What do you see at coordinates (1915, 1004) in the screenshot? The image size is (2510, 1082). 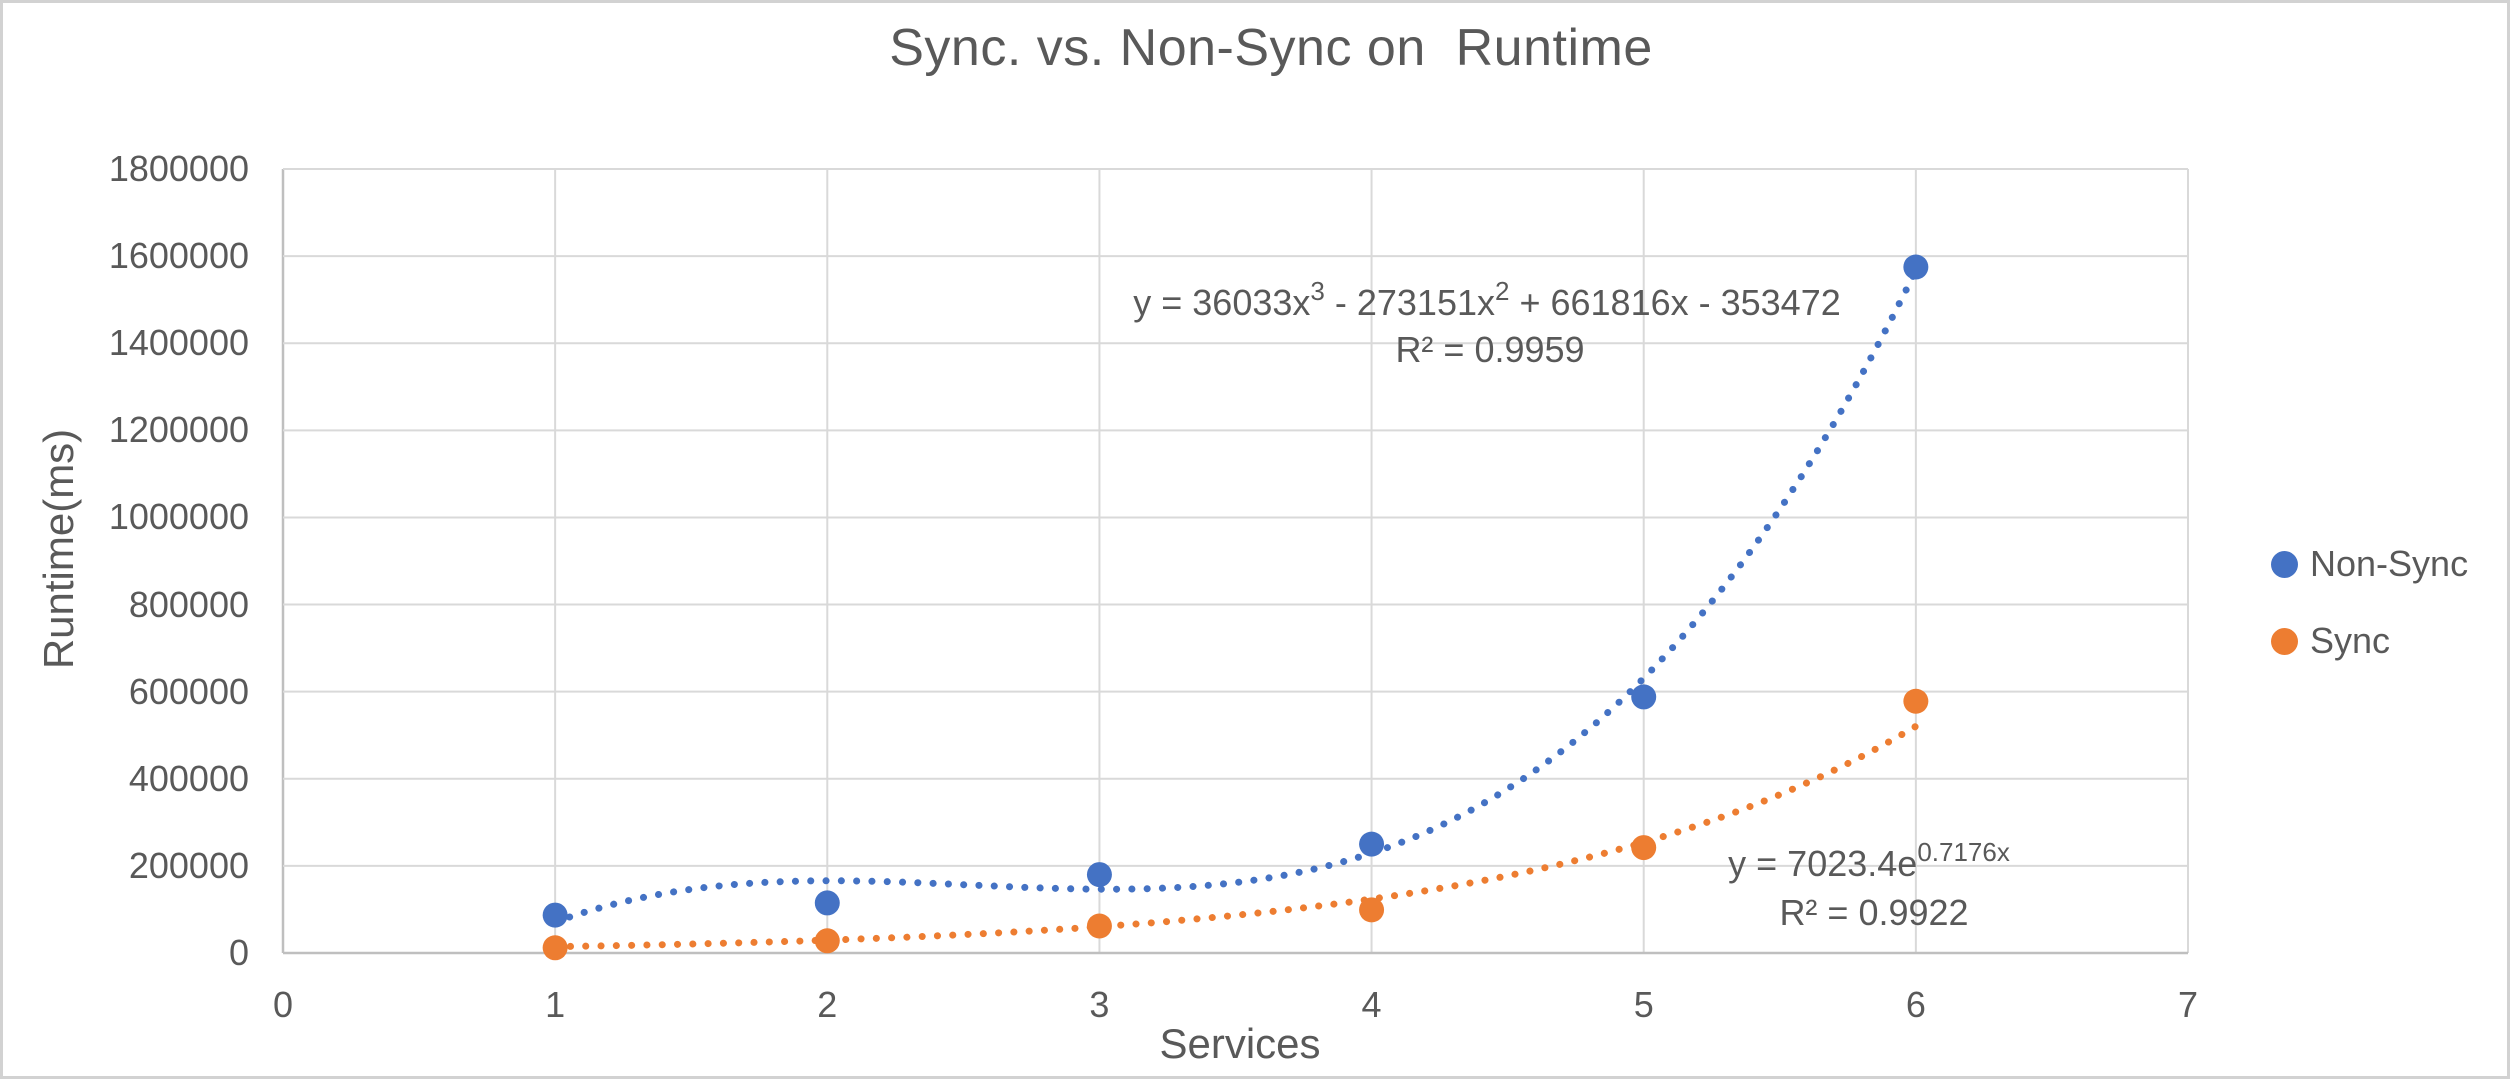 I see `x-tick-label: 6` at bounding box center [1915, 1004].